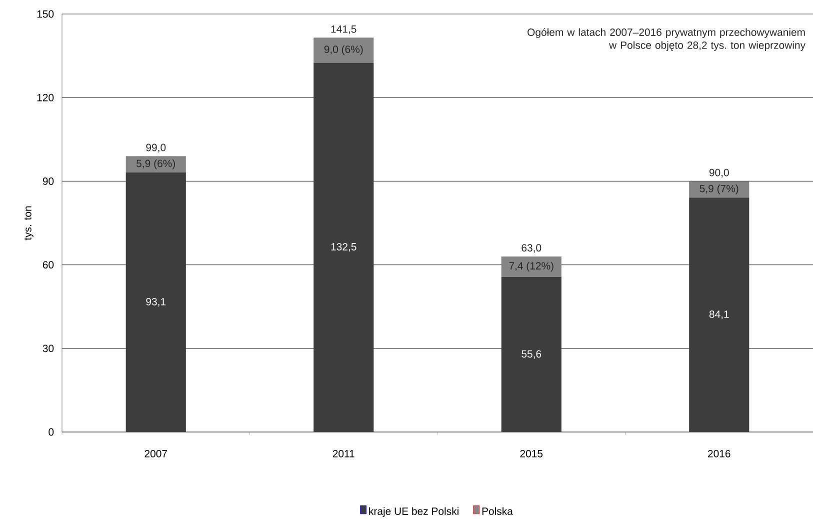 The width and height of the screenshot is (813, 519). I want to click on total-label: 90,0, so click(719, 173).